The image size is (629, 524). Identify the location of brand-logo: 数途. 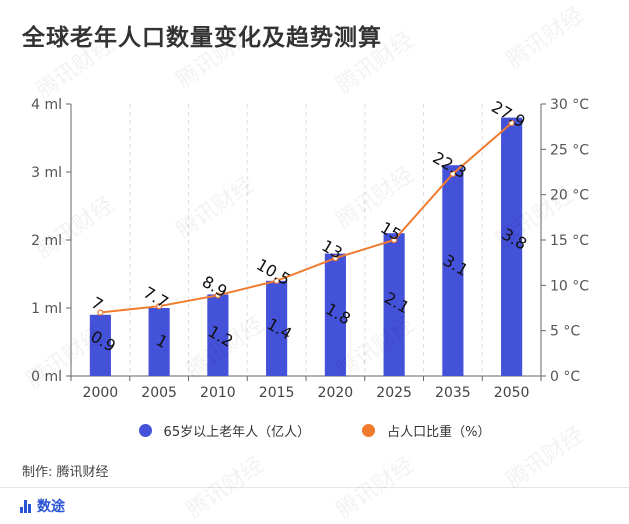
(42, 506).